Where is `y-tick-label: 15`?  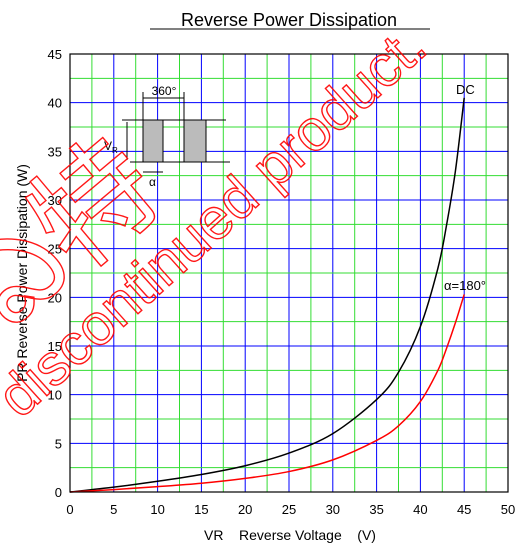
y-tick-label: 15 is located at coordinates (55, 346).